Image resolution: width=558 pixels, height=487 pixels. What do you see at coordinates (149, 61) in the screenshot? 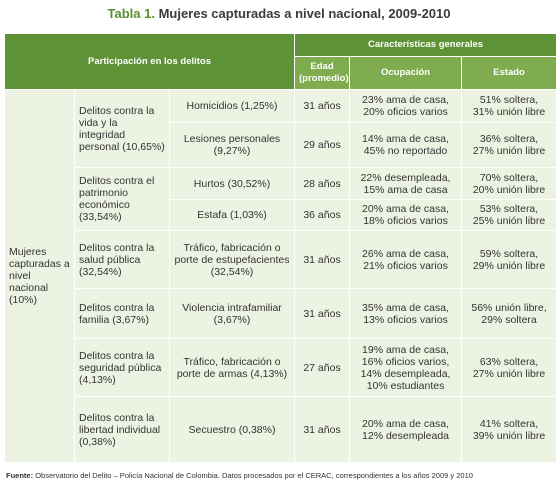
I see `header-cell: Participación en los delitos` at bounding box center [149, 61].